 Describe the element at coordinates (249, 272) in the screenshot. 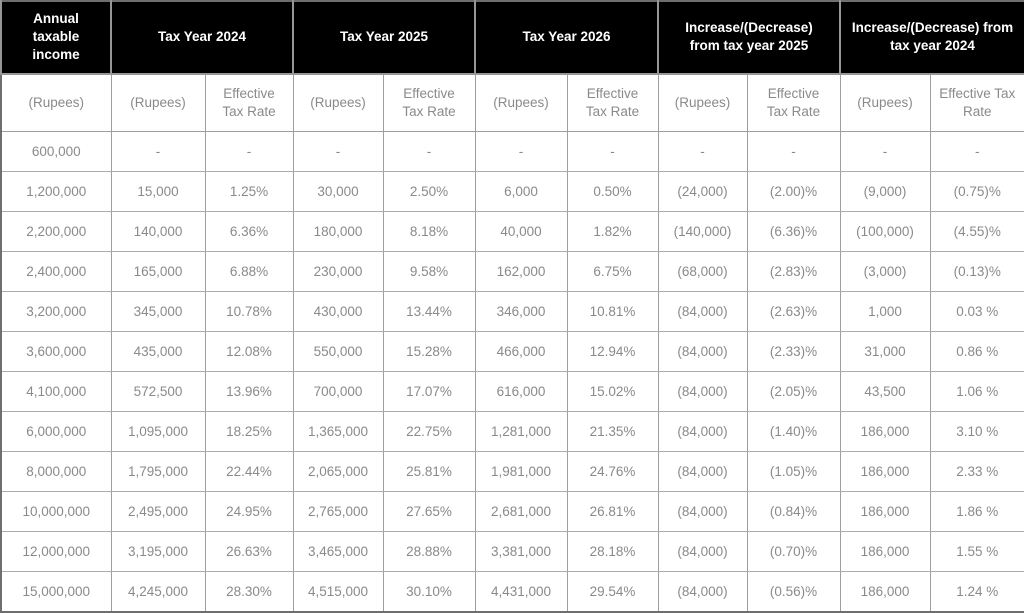

I see `value-cell: 6.88%` at that location.